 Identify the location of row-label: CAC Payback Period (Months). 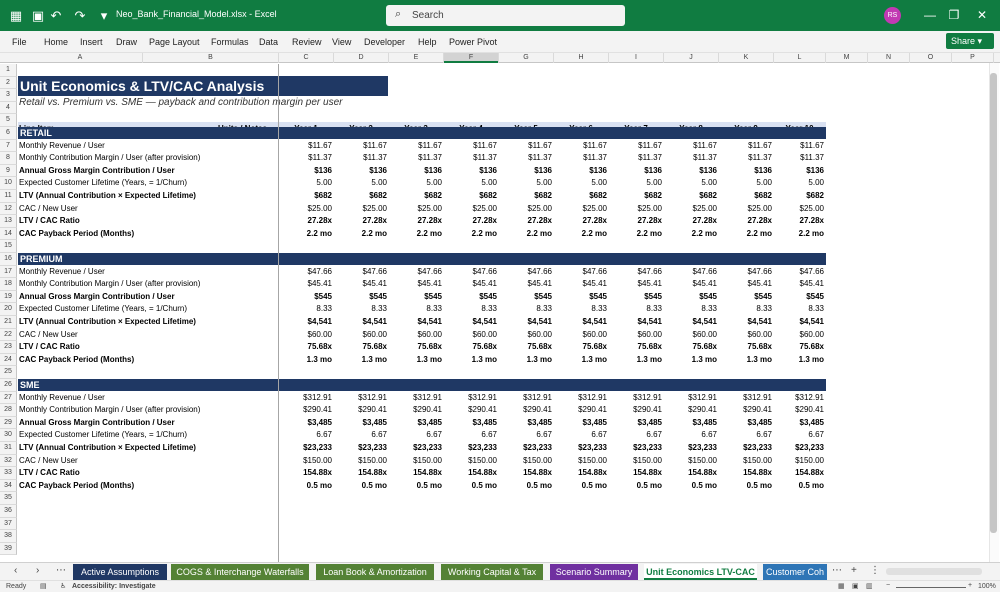
(77, 233).